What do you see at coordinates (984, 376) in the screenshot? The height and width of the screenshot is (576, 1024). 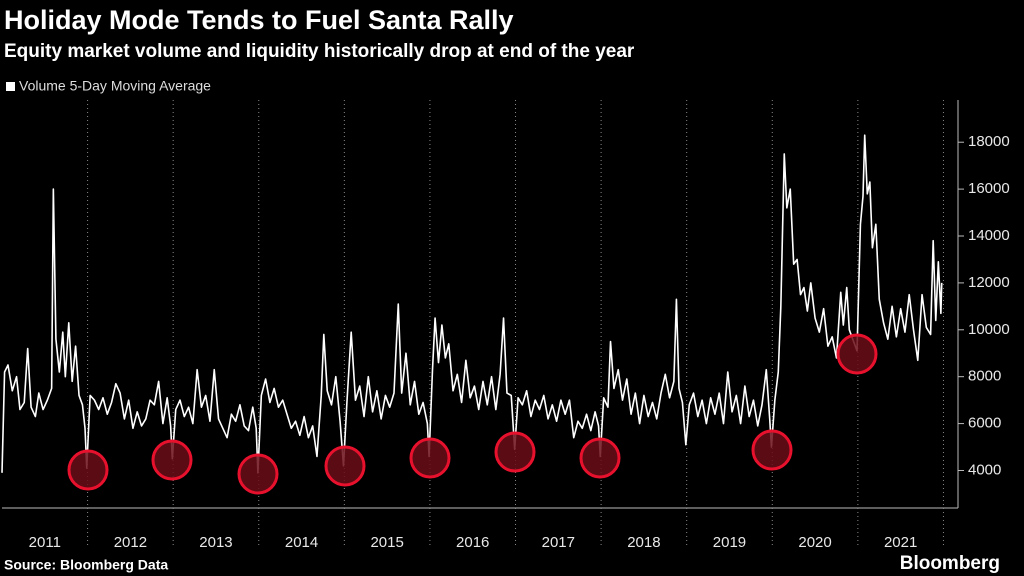 I see `y-tick-label: 8000` at bounding box center [984, 376].